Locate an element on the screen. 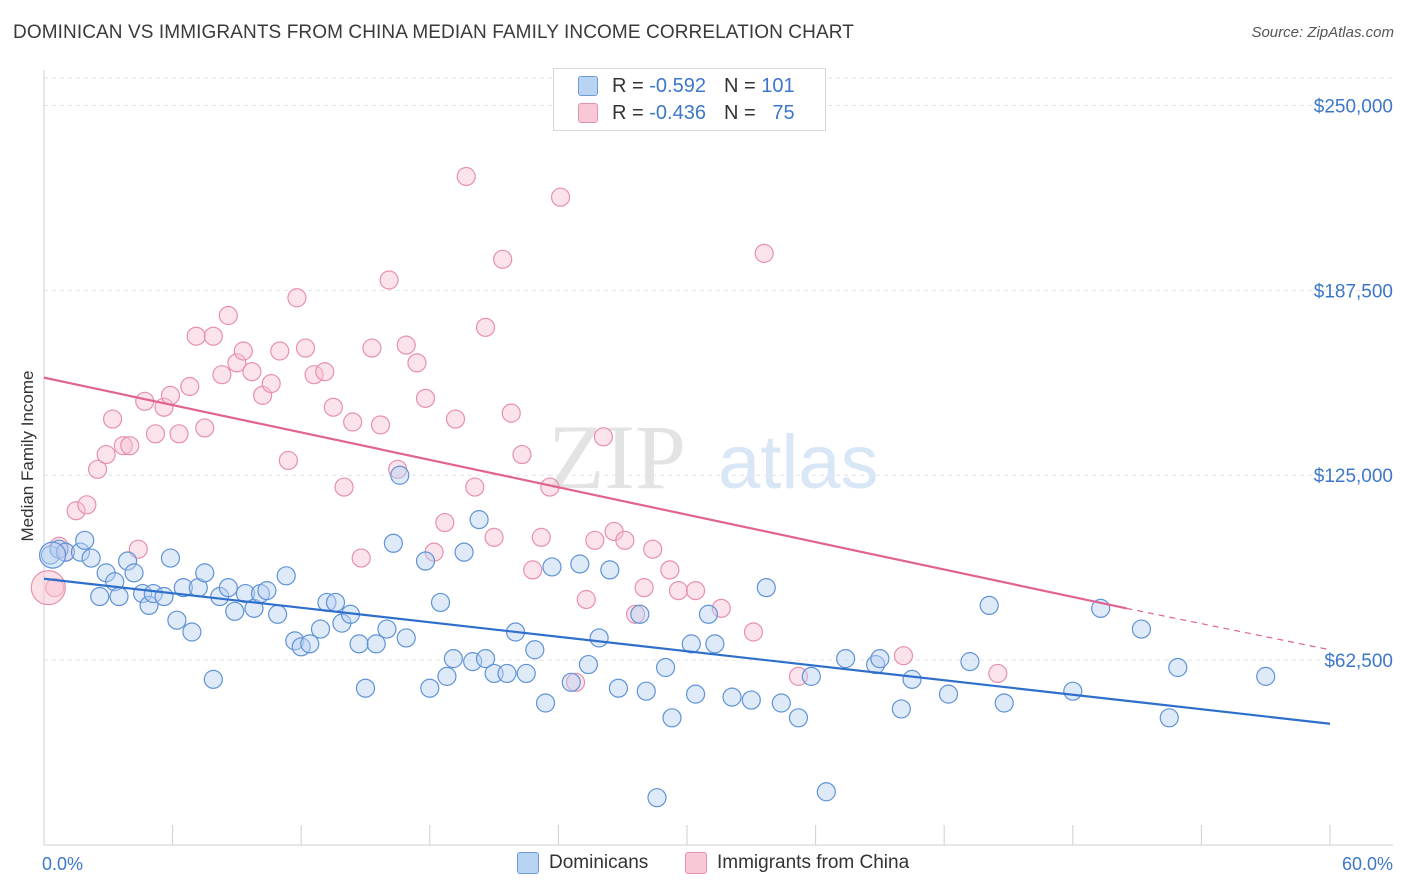  legend-r-label: R = is located at coordinates (628, 85).